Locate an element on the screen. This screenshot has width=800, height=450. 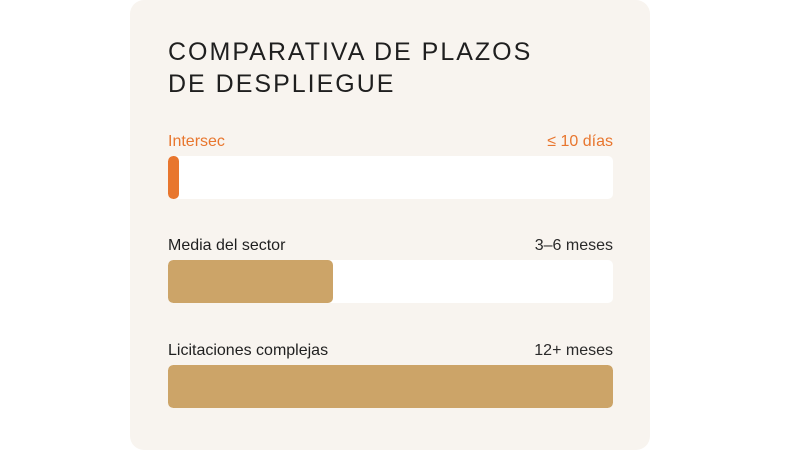
bar-media-del-sector is located at coordinates (250, 281).